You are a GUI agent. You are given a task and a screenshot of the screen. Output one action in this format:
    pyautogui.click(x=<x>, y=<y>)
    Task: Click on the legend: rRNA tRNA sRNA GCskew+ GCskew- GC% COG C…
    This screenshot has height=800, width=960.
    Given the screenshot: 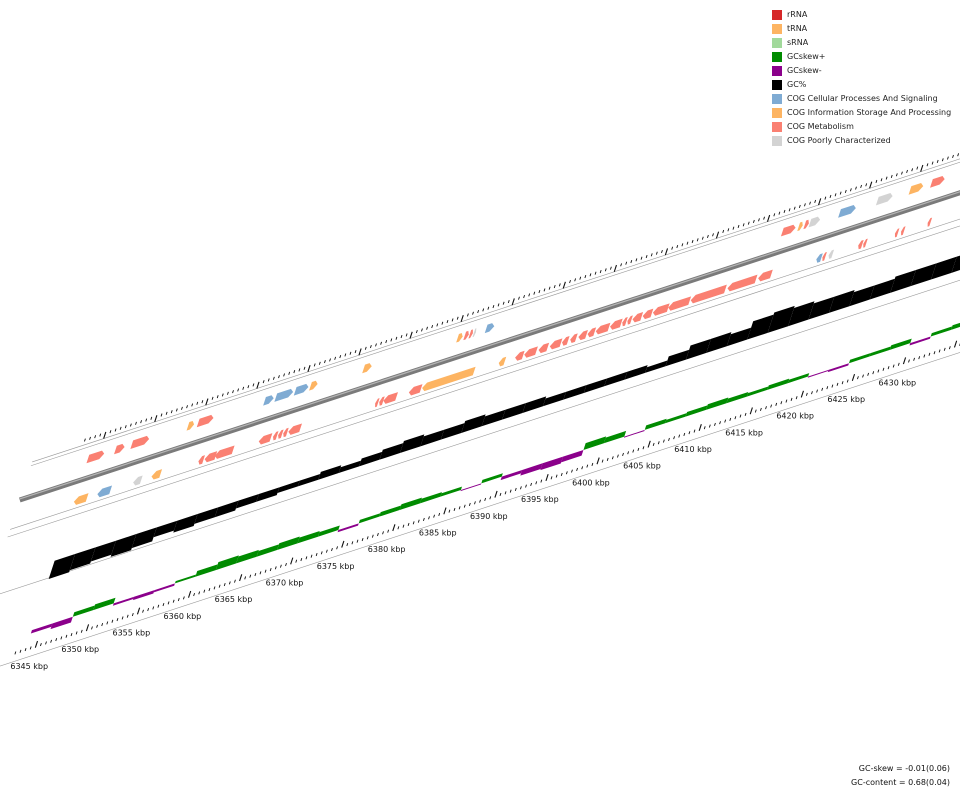 What is the action you would take?
    pyautogui.click(x=861, y=78)
    